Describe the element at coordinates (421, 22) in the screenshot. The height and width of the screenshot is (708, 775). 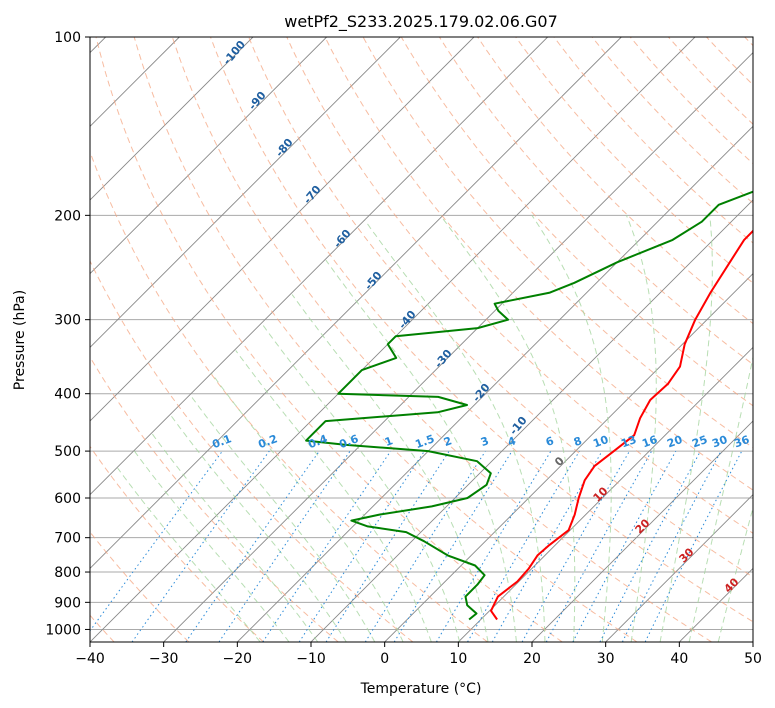
I see `chart-title: wetPf2_S233.2025.179.02.06.G07` at that location.